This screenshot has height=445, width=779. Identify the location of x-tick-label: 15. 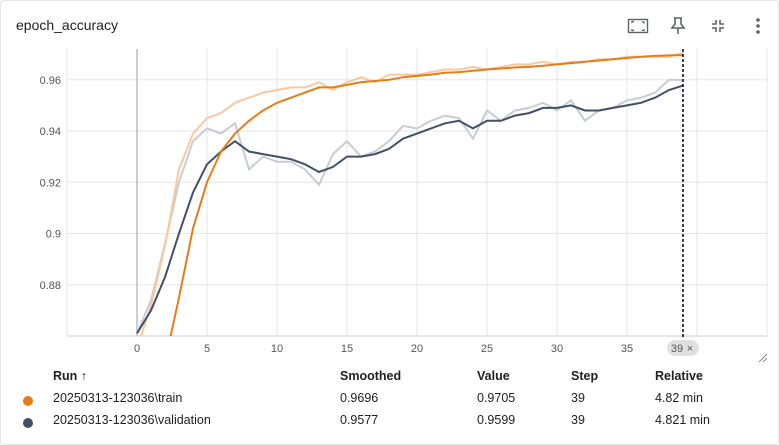
(347, 349).